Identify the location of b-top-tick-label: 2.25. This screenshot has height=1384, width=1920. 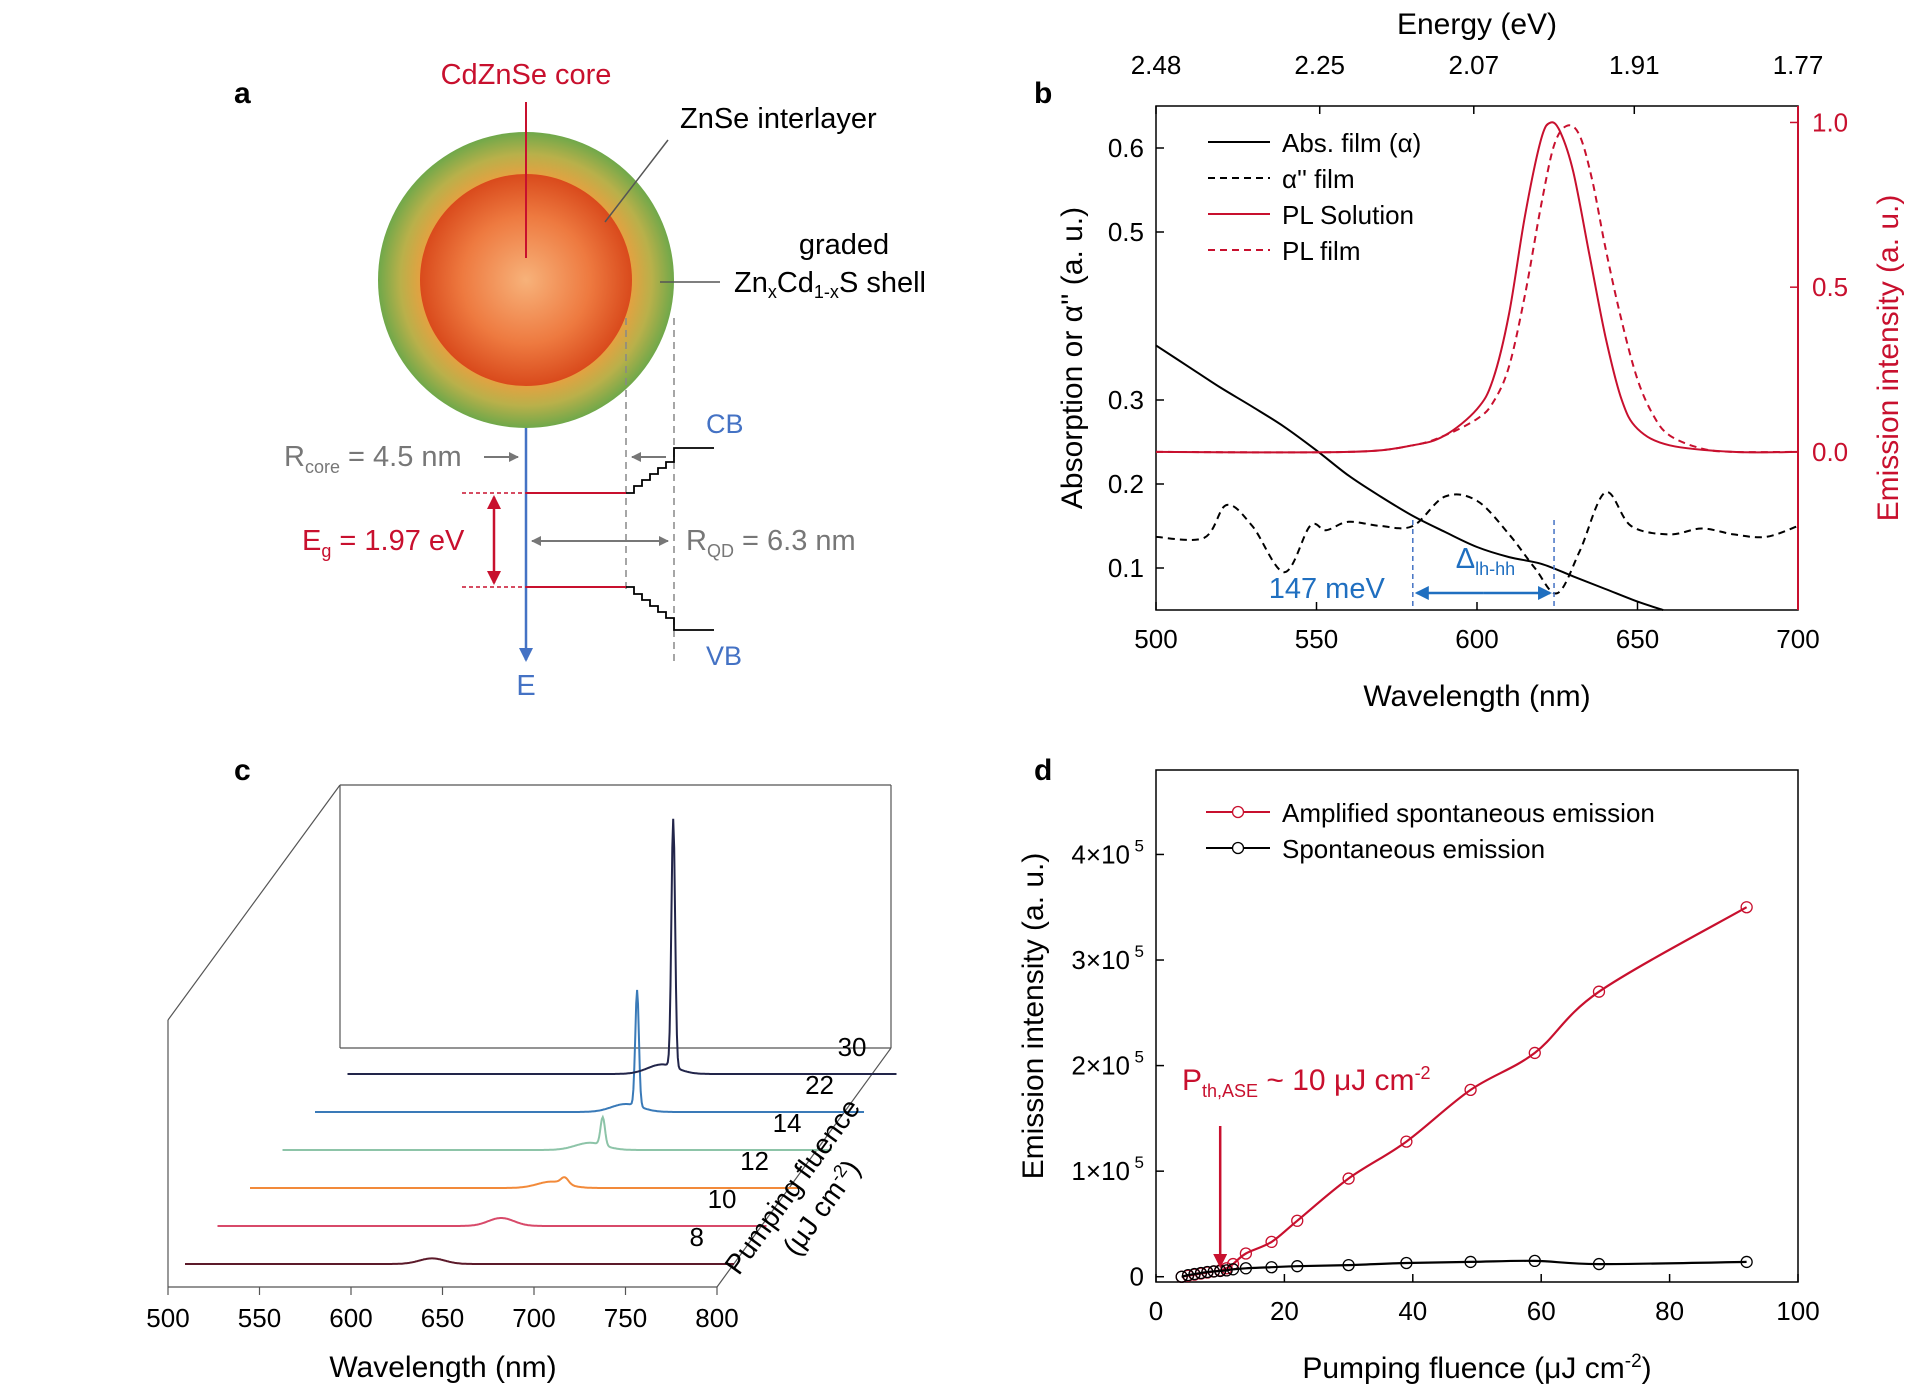
(1319, 65).